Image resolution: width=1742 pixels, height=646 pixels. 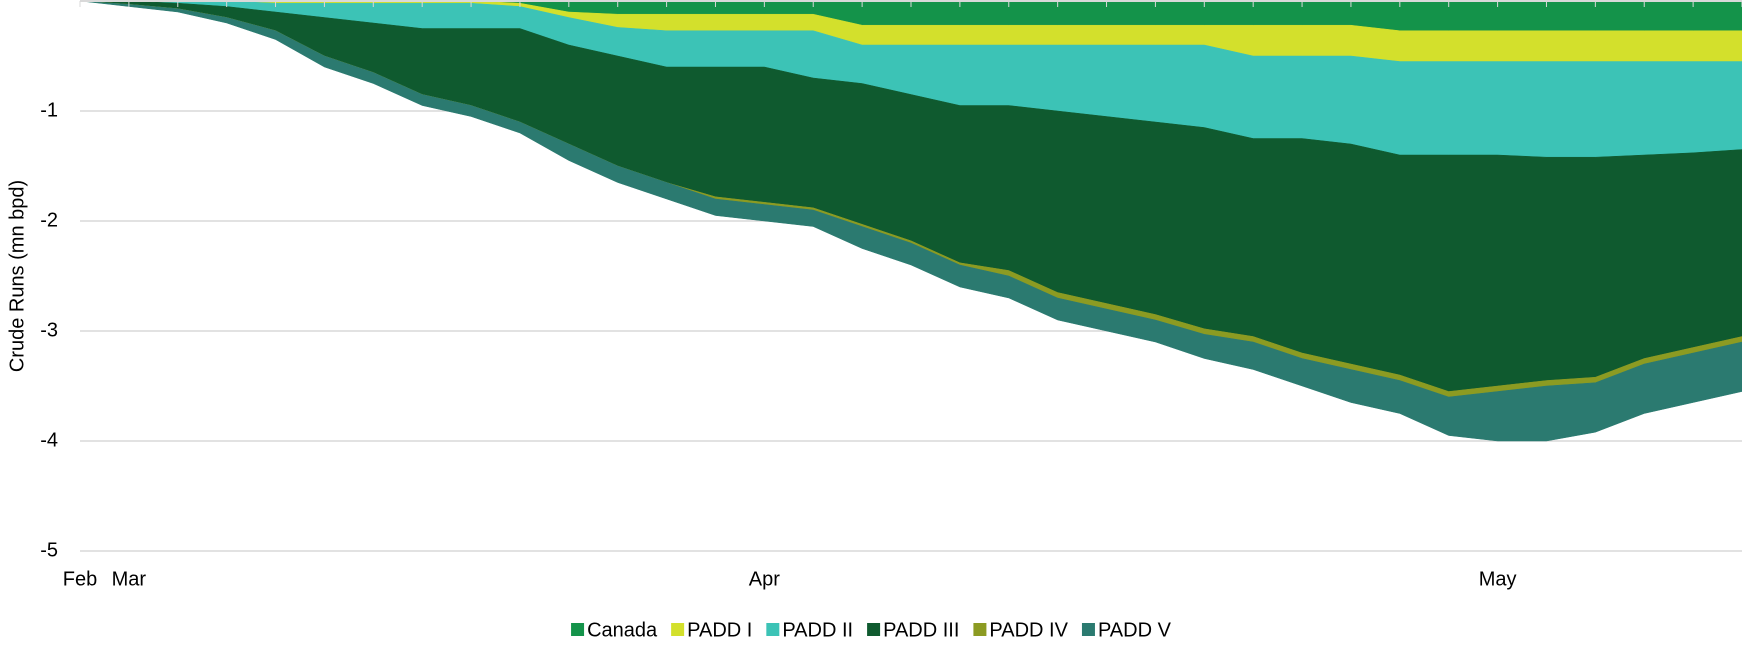 I want to click on legend-label: PADD III, so click(x=921, y=630).